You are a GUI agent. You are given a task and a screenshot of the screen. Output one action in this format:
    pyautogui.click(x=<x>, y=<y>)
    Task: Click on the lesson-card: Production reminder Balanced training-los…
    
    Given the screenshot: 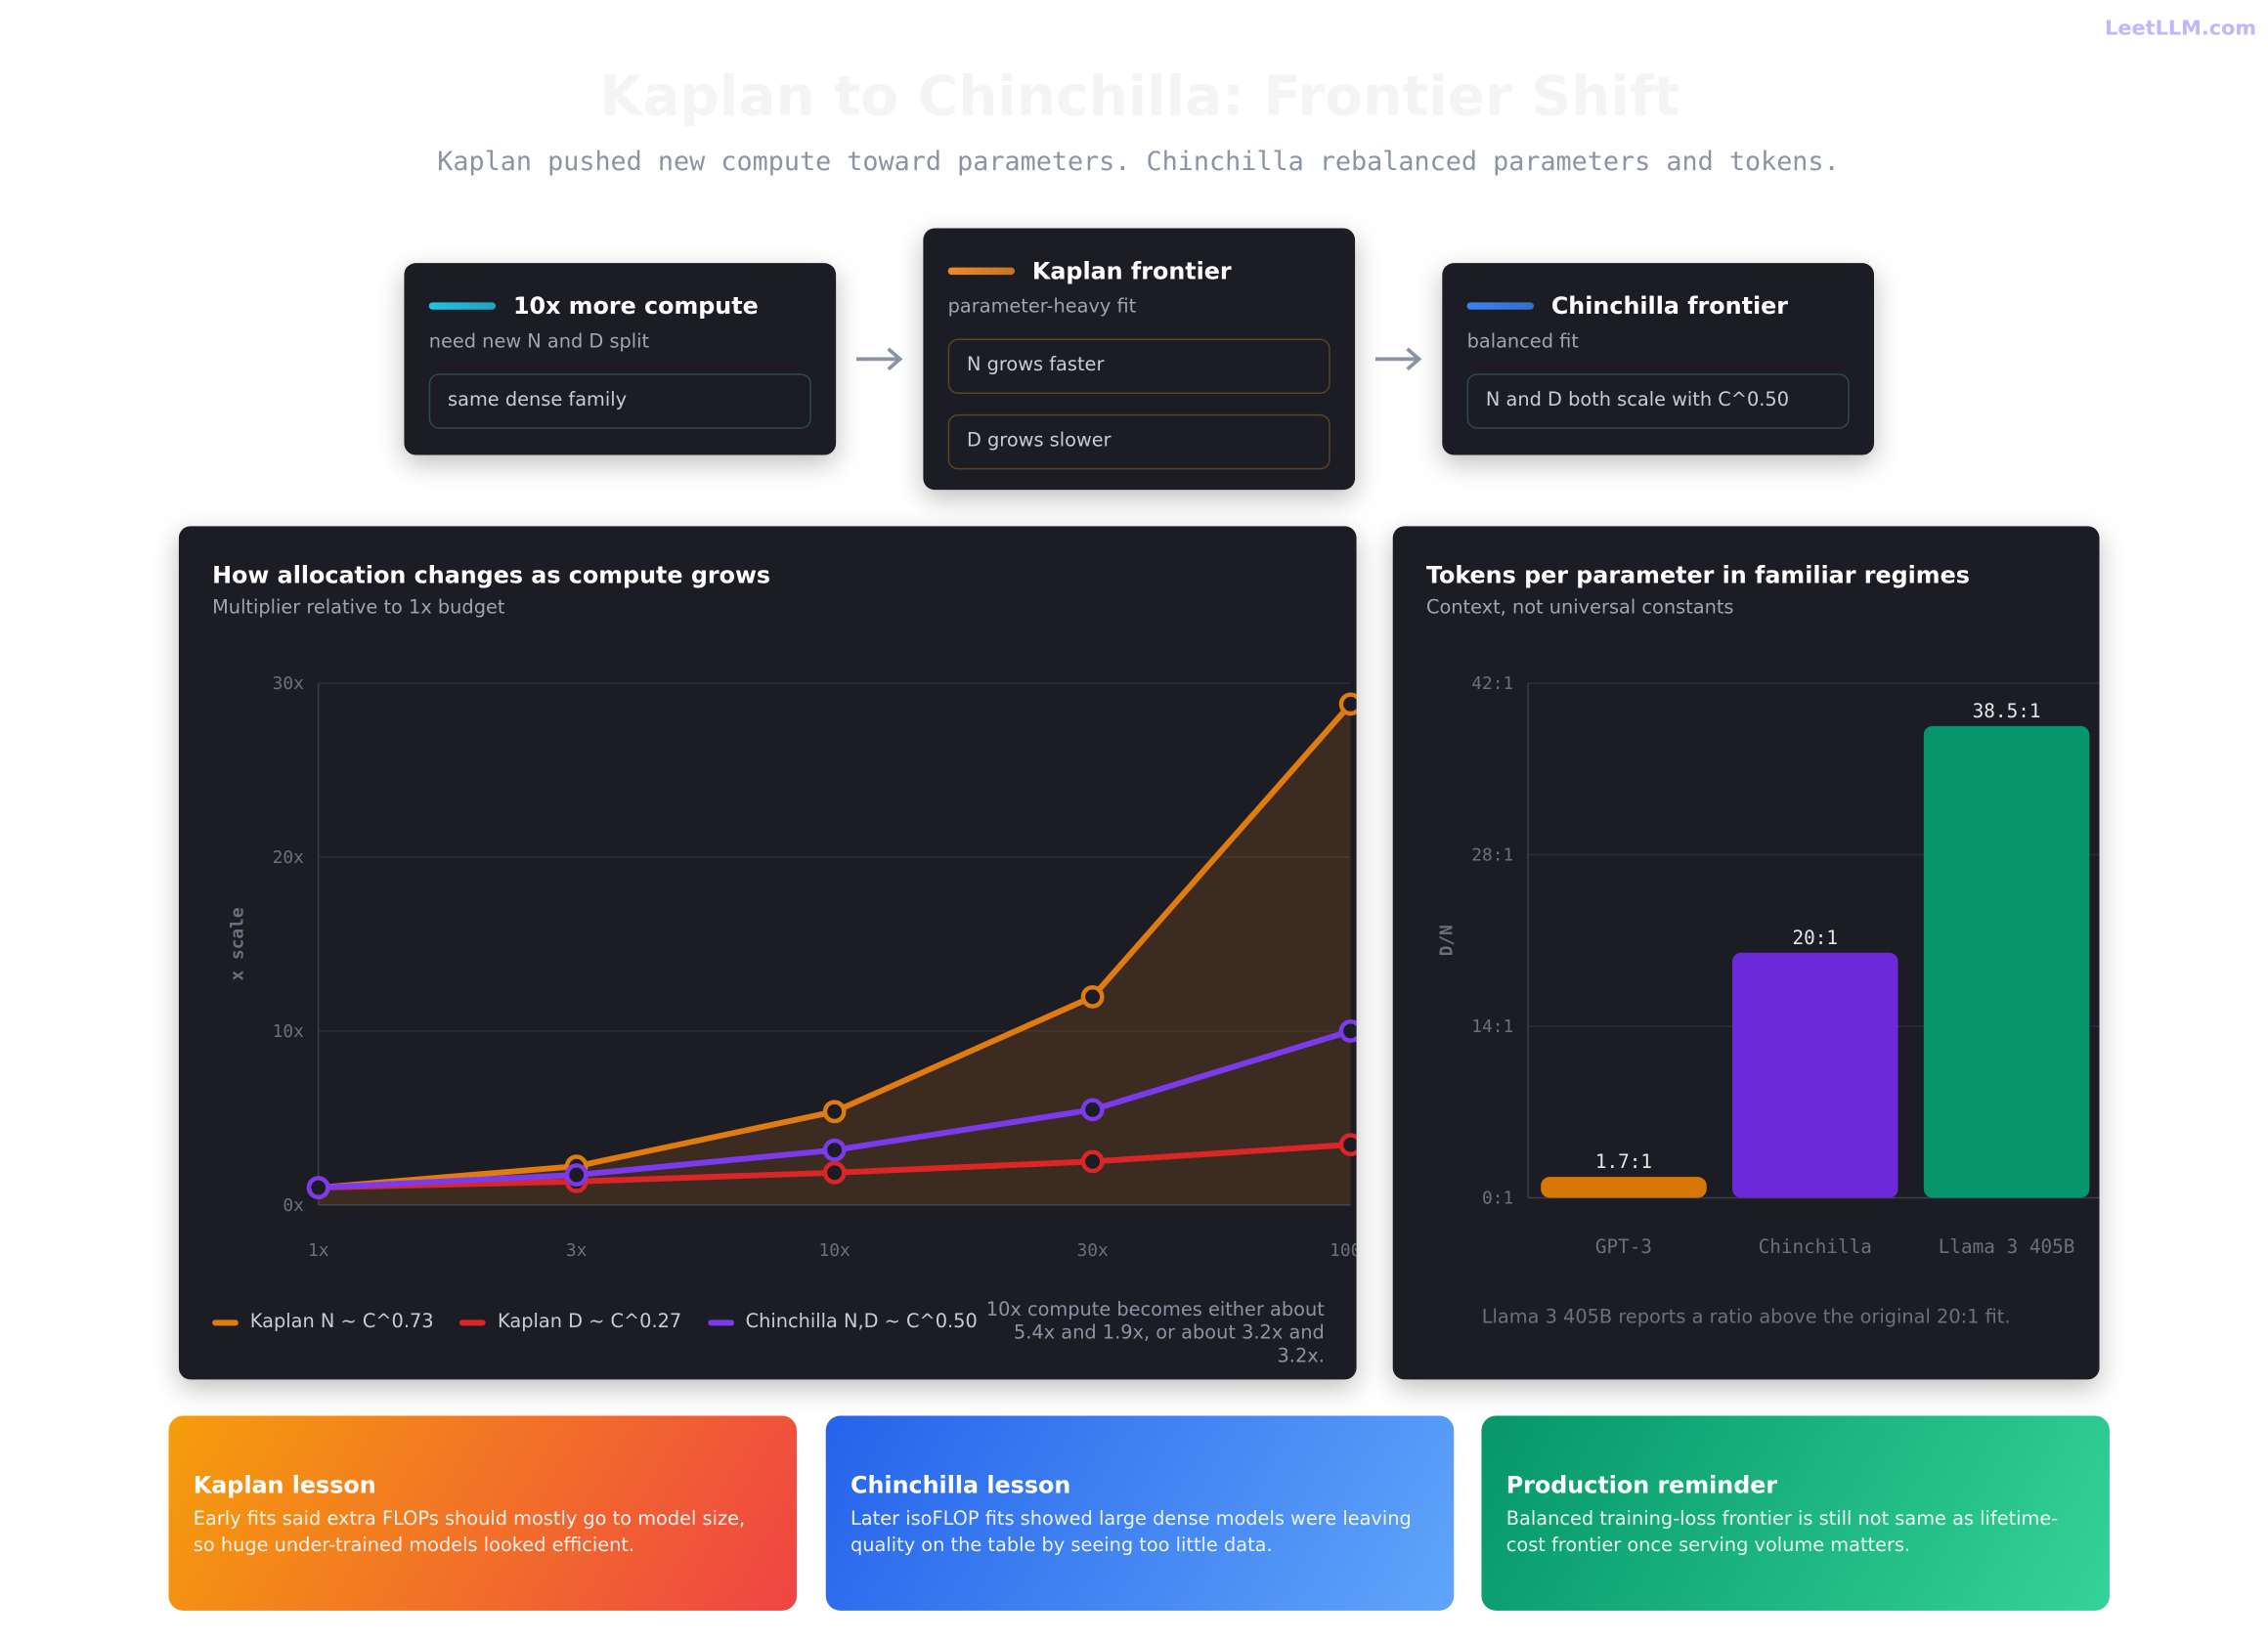 What is the action you would take?
    pyautogui.click(x=1795, y=1513)
    